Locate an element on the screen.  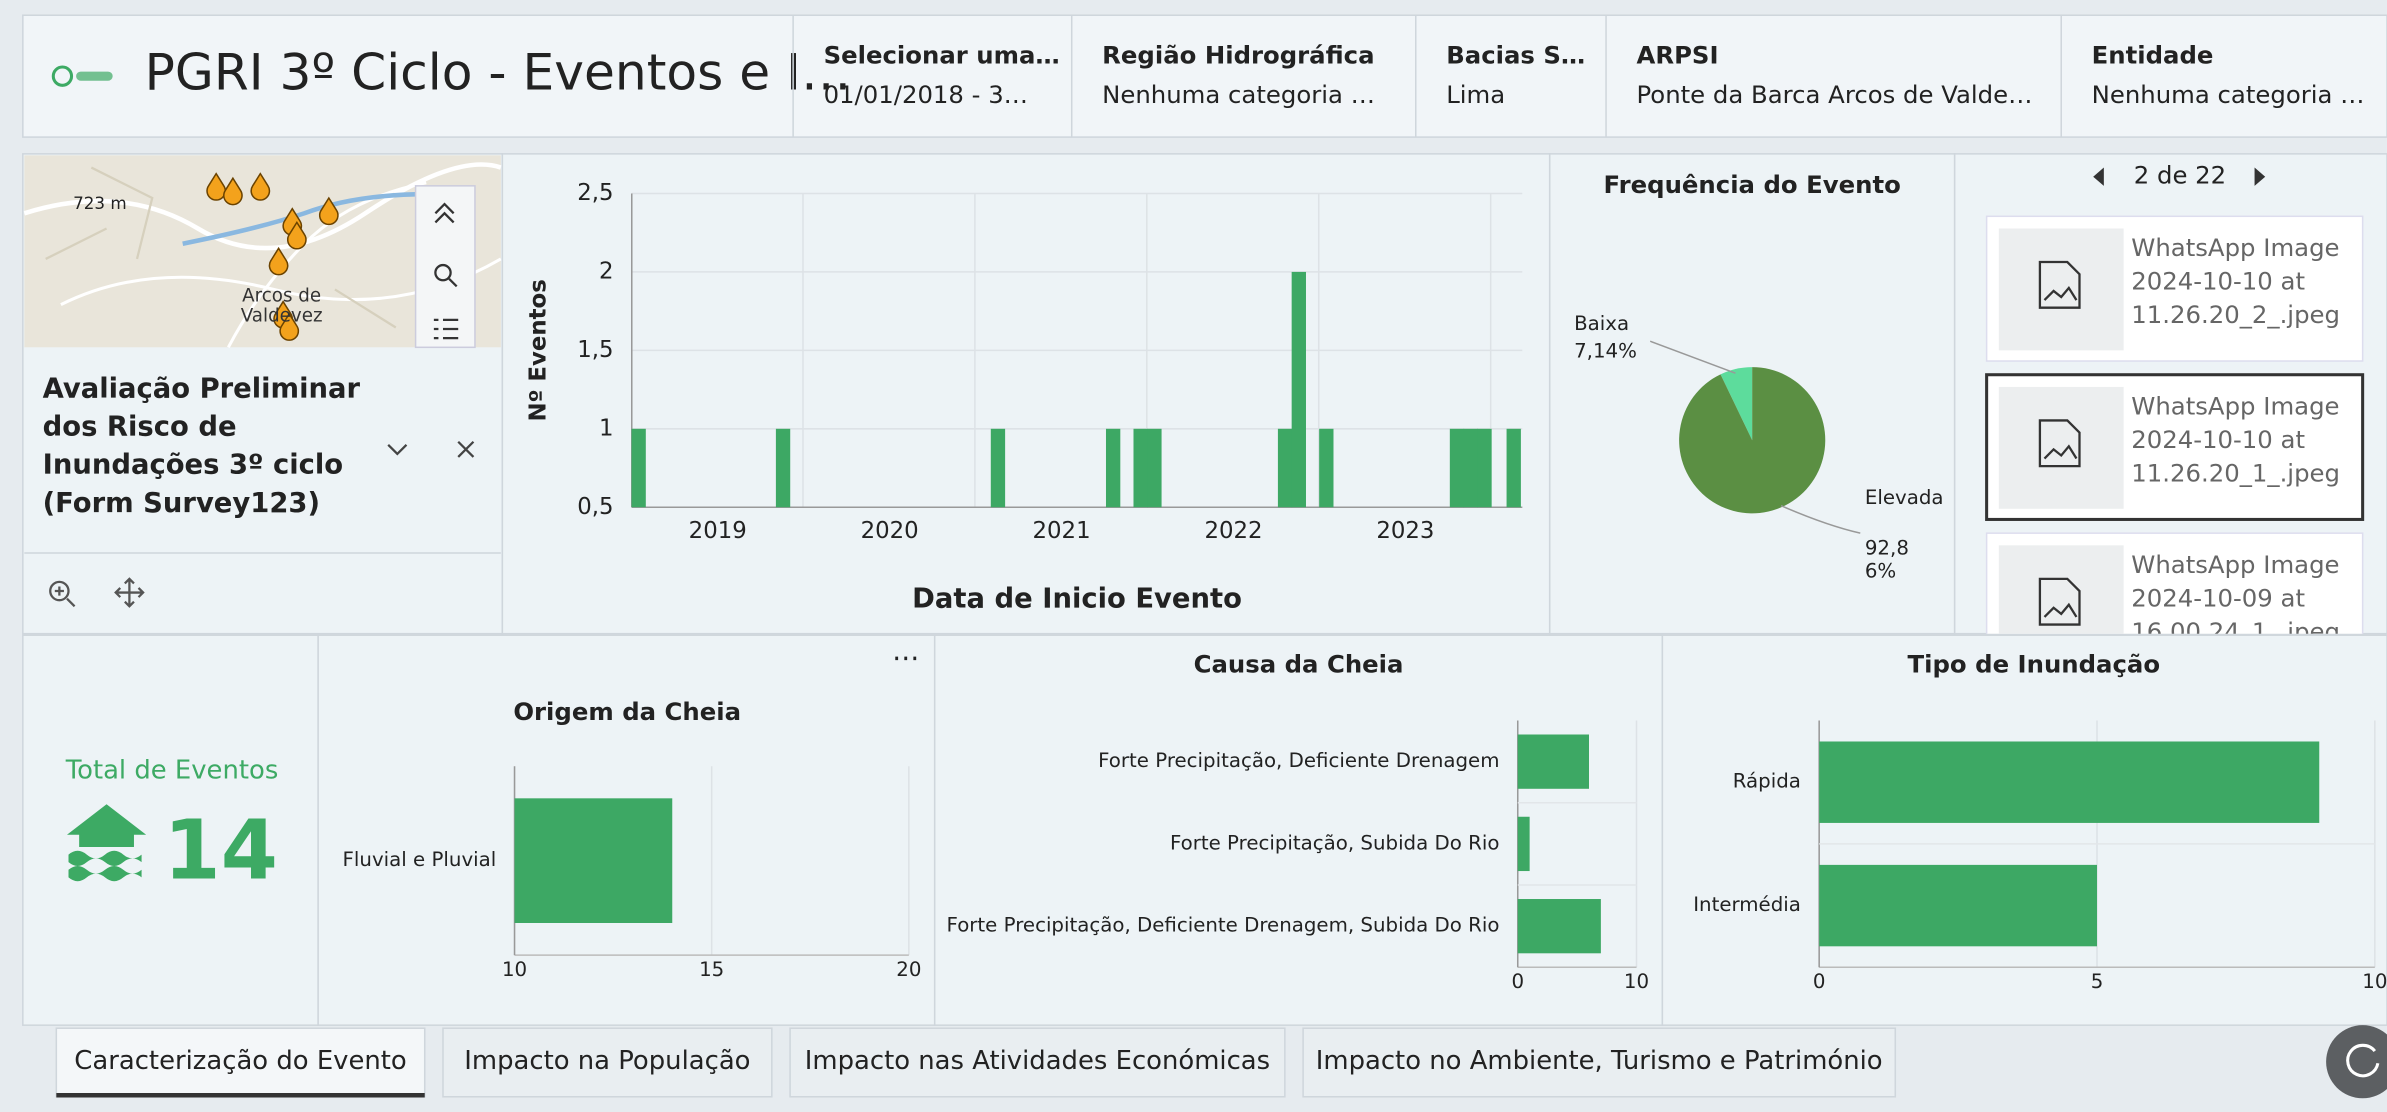
zoom-tool is located at coordinates (62, 594).